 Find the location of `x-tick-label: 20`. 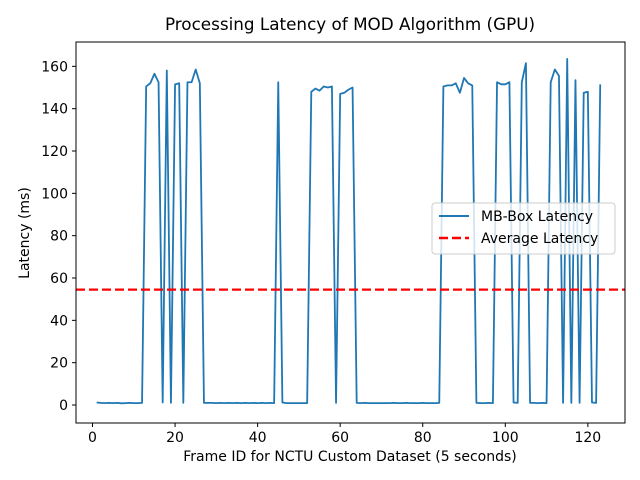

x-tick-label: 20 is located at coordinates (175, 438).